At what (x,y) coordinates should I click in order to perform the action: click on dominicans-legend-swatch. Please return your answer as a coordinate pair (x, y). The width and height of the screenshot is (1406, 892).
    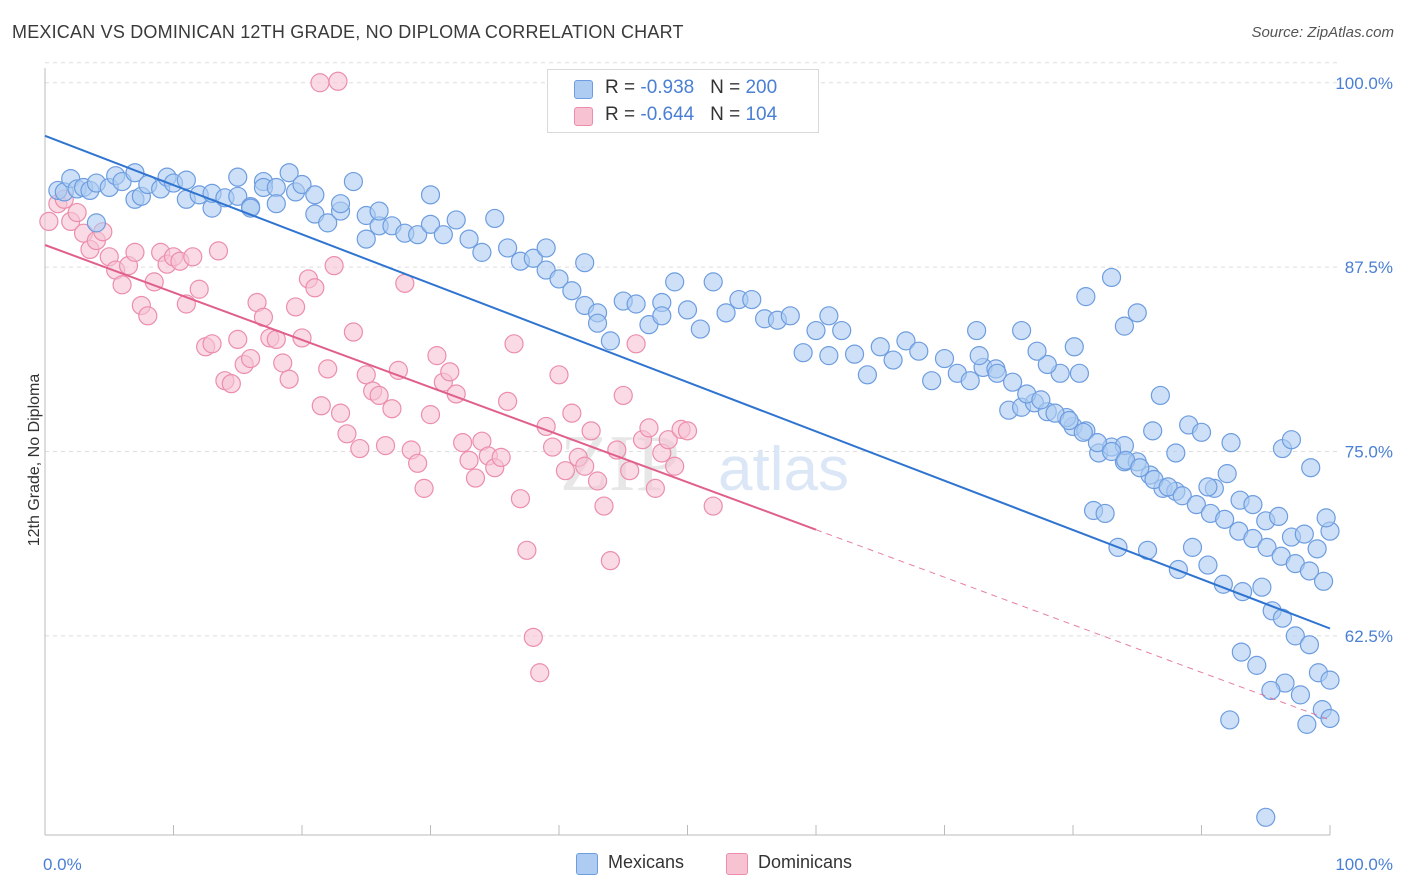
    Looking at the image, I should click on (737, 864).